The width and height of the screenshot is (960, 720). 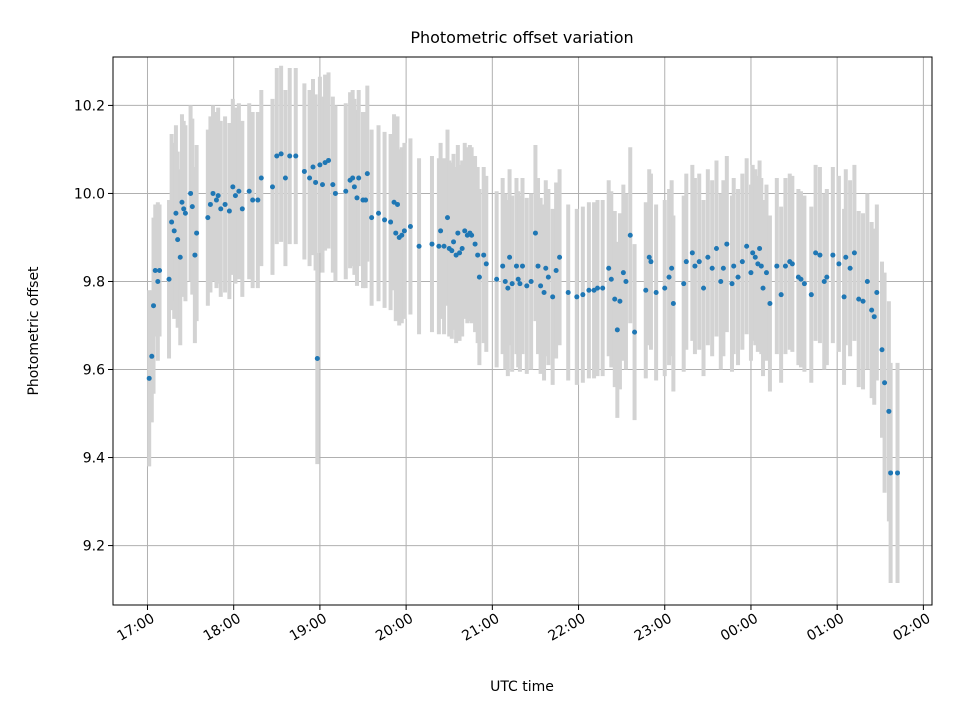 What do you see at coordinates (34, 331) in the screenshot?
I see `y-axis-label: Photometric offset` at bounding box center [34, 331].